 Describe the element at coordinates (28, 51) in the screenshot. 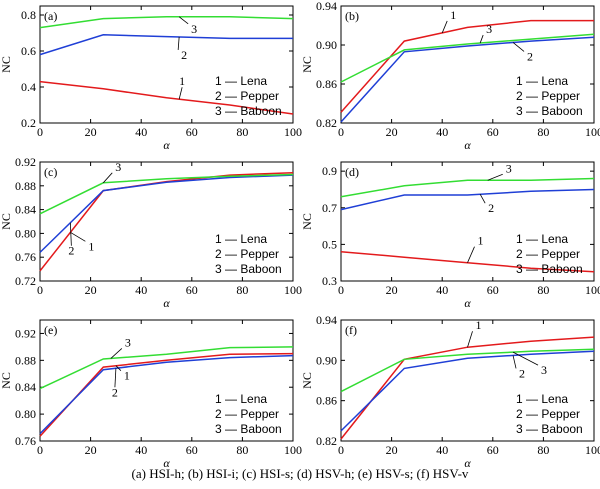

I see `y-tick-label: 0.6` at that location.